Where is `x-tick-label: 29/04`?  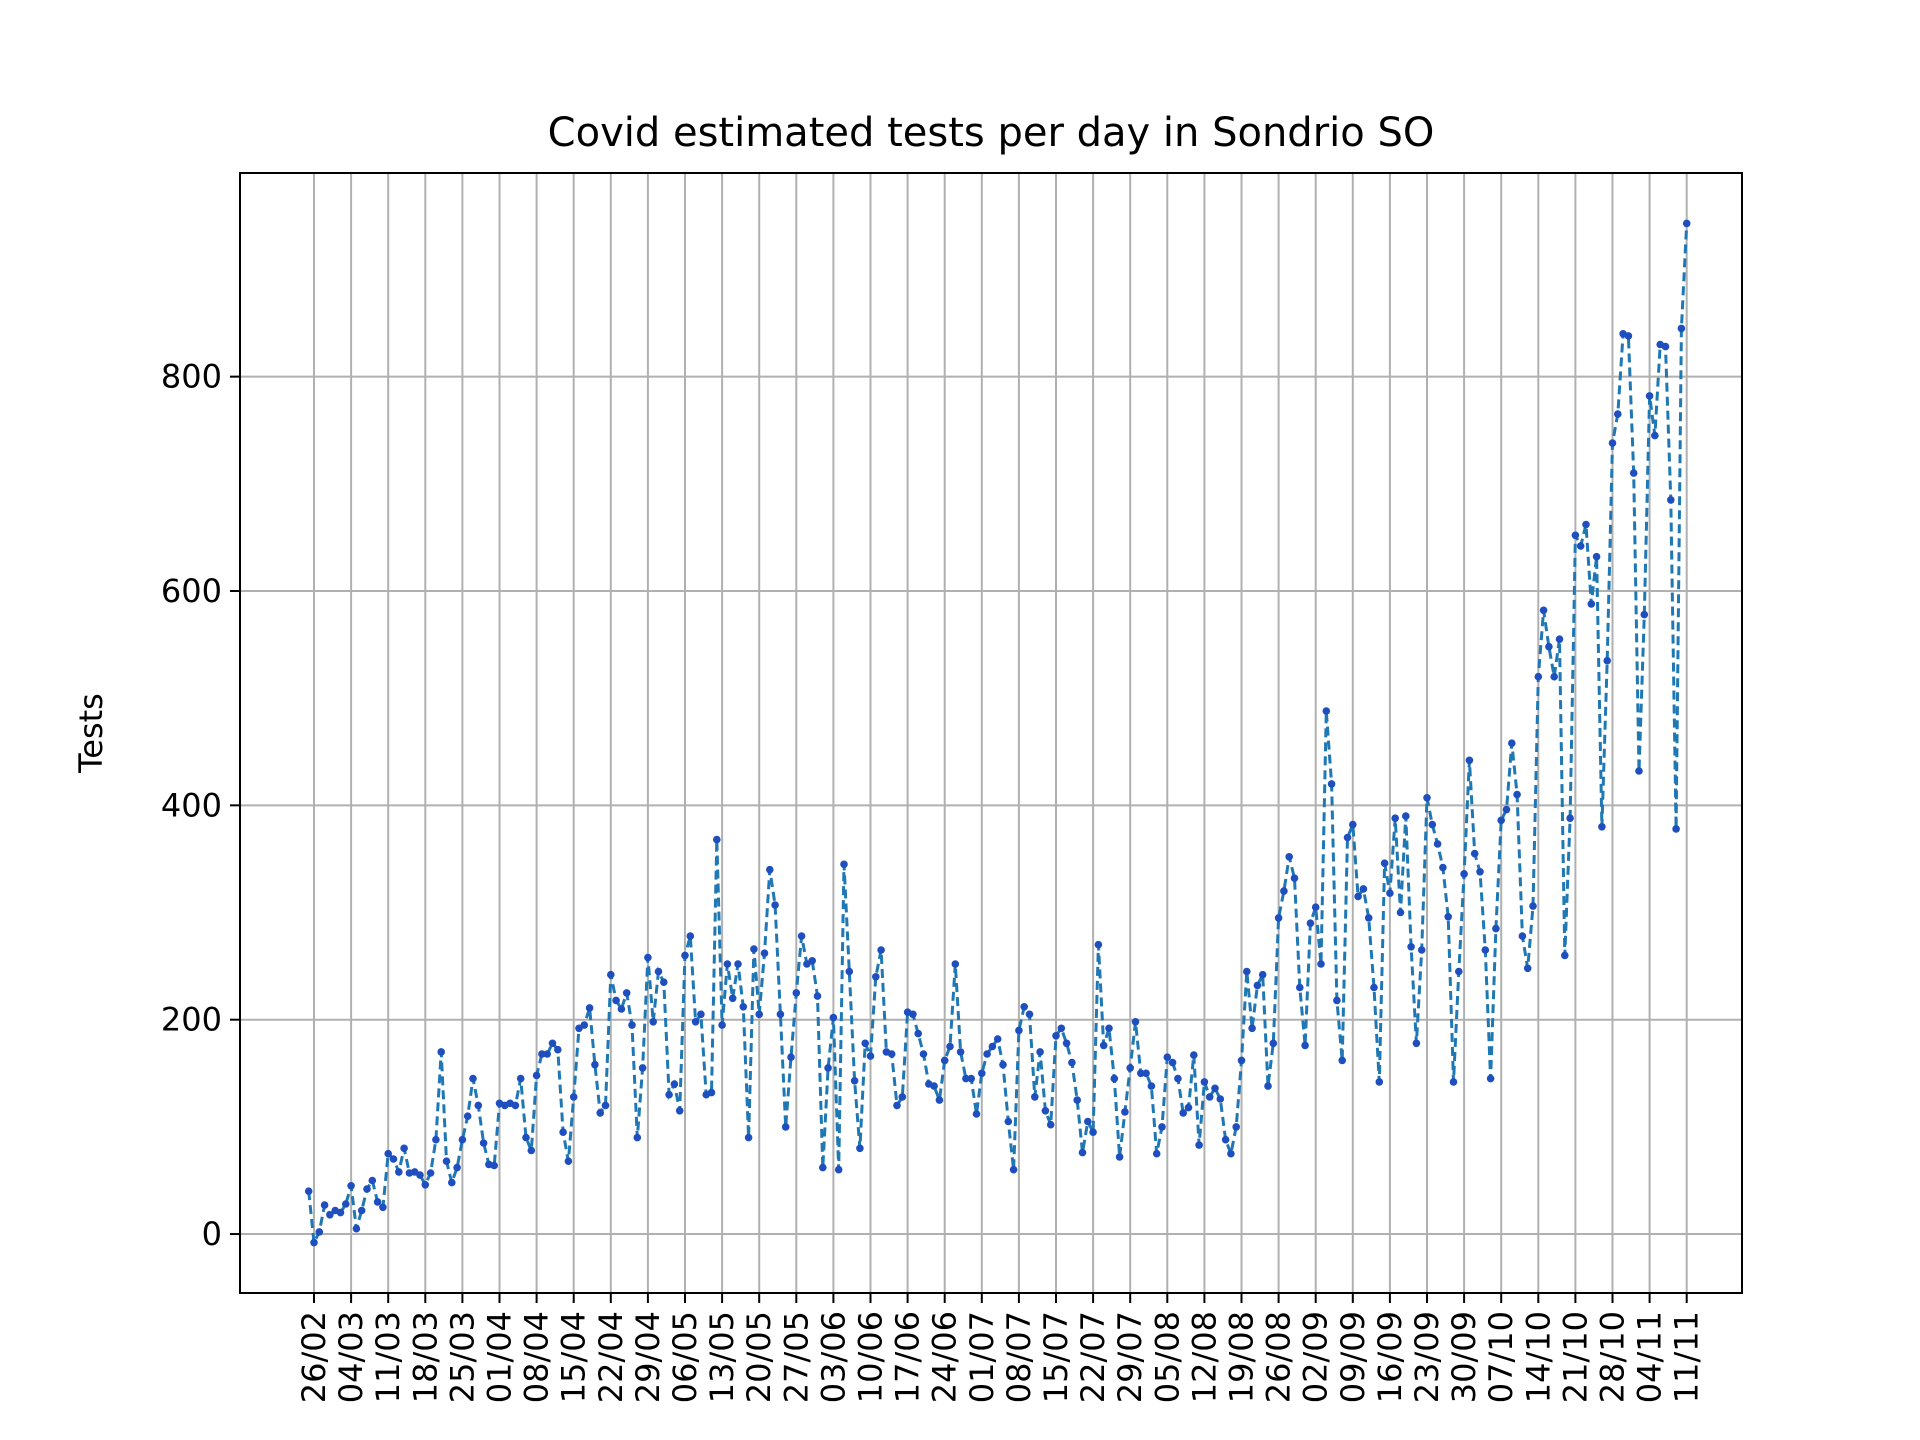
x-tick-label: 29/04 is located at coordinates (648, 1357).